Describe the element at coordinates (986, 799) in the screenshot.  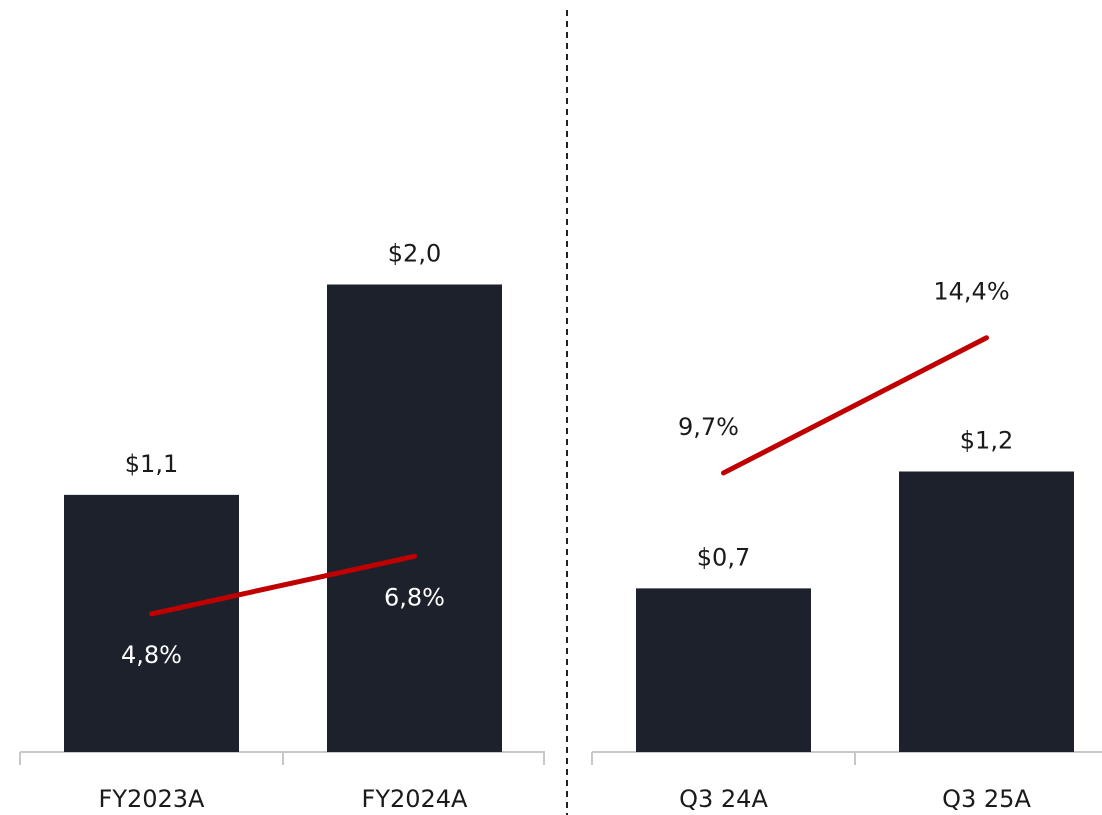
I see `x-tick-label: Q3 25A` at that location.